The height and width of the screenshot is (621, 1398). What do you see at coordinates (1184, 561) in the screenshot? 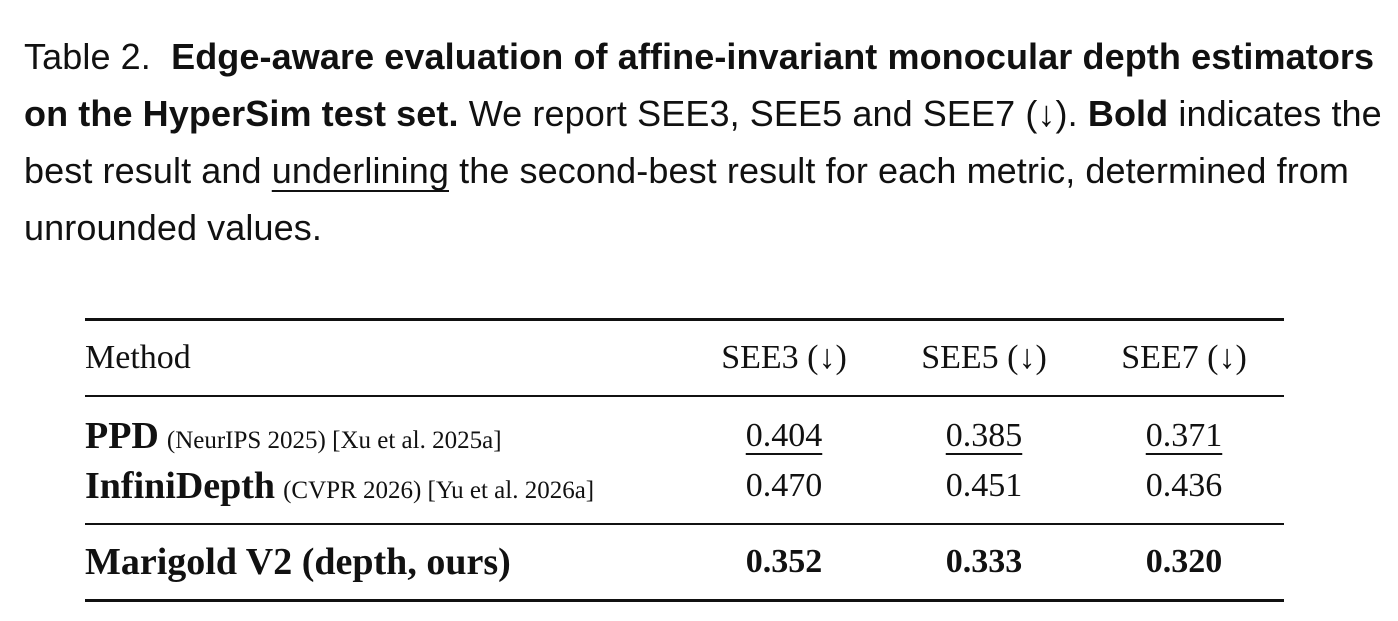
I see `best-value-see7: 0.320` at bounding box center [1184, 561].